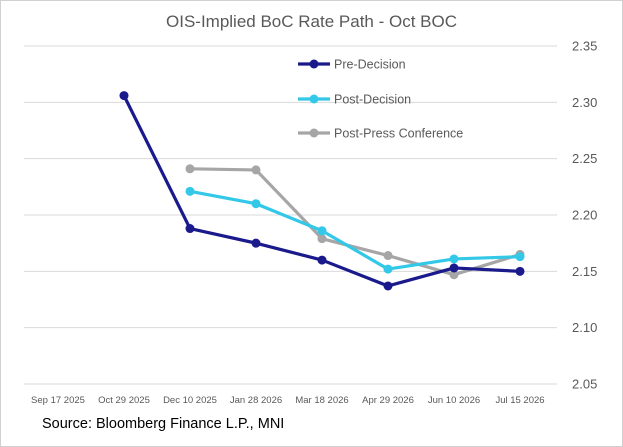 The width and height of the screenshot is (623, 447). Describe the element at coordinates (584, 158) in the screenshot. I see `y-tick-label: 2.25` at that location.